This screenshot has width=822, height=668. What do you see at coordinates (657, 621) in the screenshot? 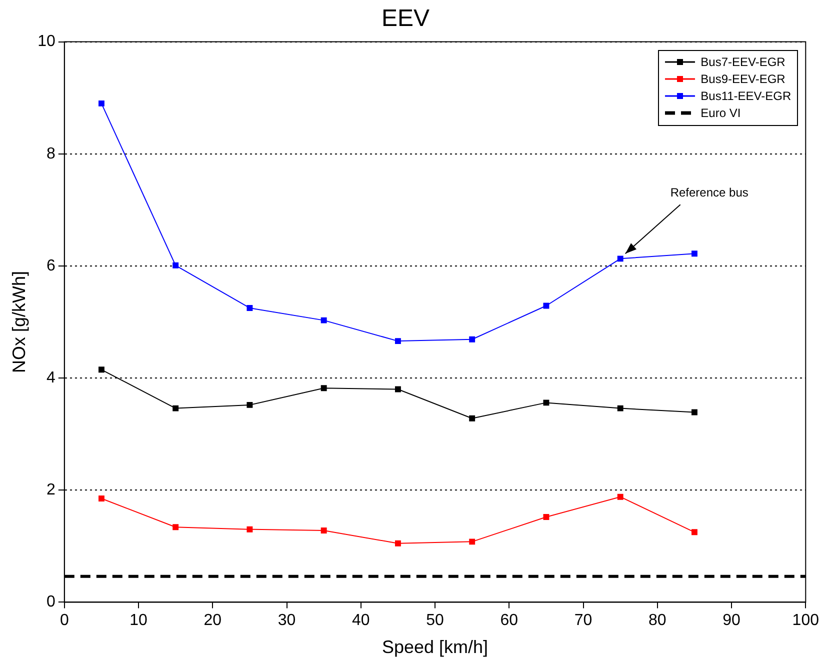
I see `x-tick-label: 80` at bounding box center [657, 621].